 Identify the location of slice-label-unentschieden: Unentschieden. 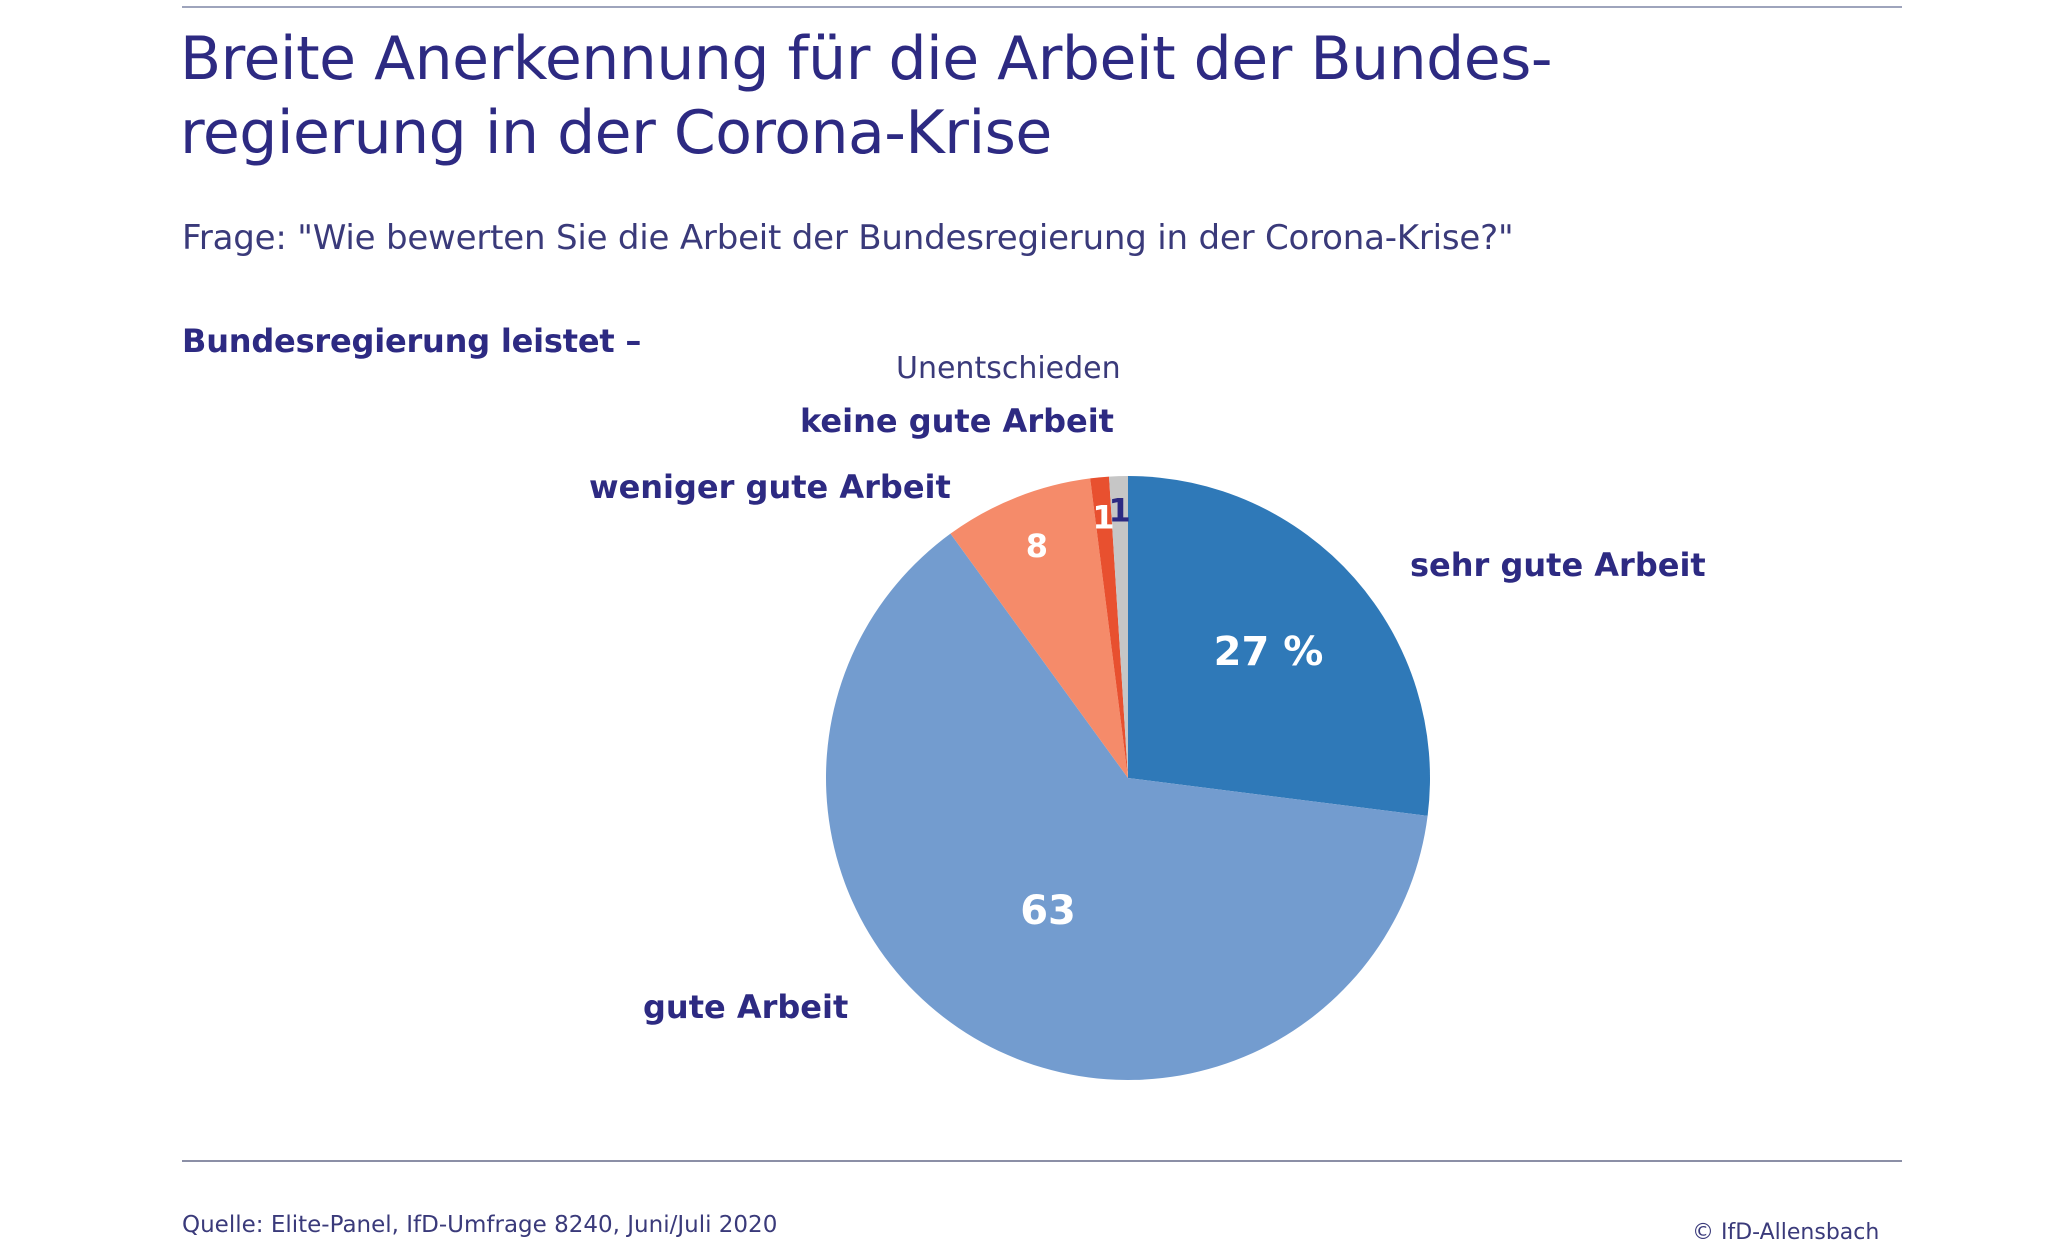
(1008, 368).